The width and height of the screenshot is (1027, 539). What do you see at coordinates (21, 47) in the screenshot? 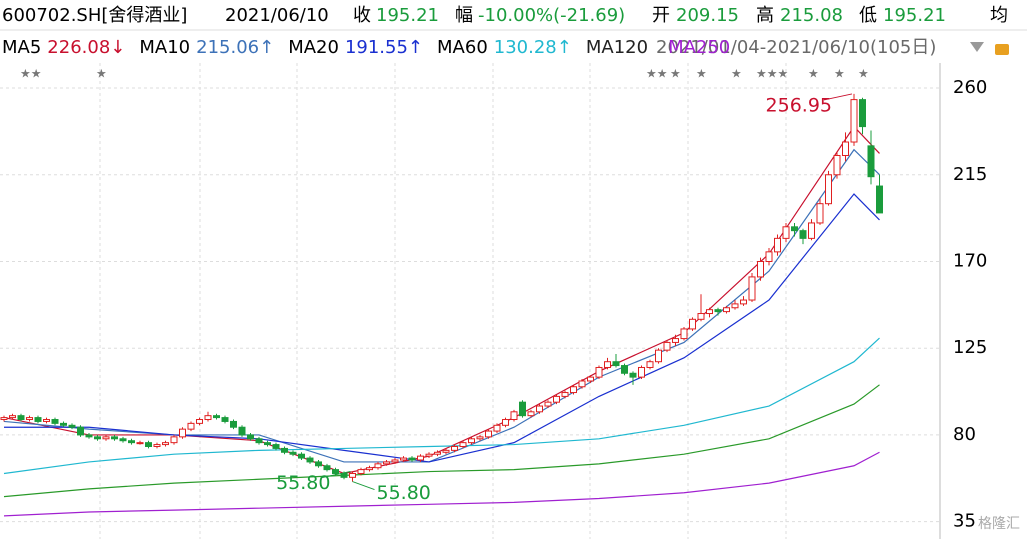
I see `legend-name: MA5` at bounding box center [21, 47].